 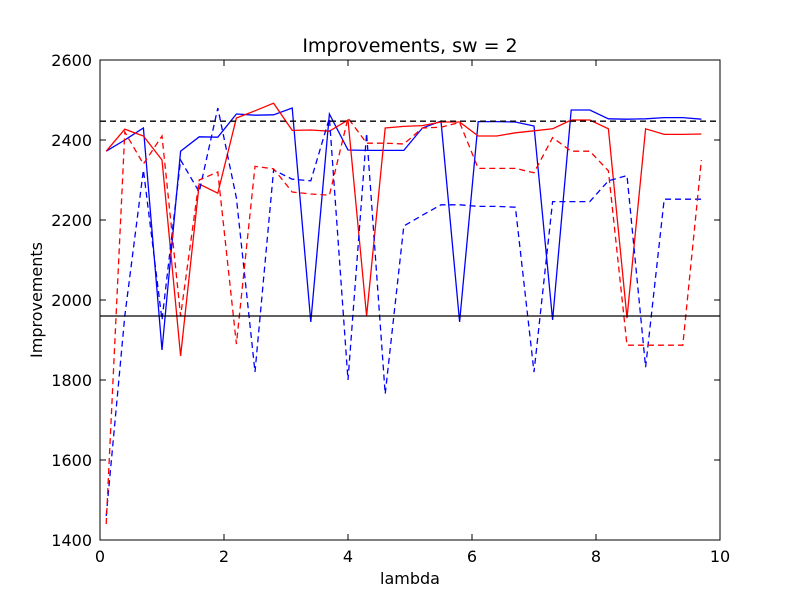 What do you see at coordinates (410, 578) in the screenshot?
I see `x-axis-label: lambda` at bounding box center [410, 578].